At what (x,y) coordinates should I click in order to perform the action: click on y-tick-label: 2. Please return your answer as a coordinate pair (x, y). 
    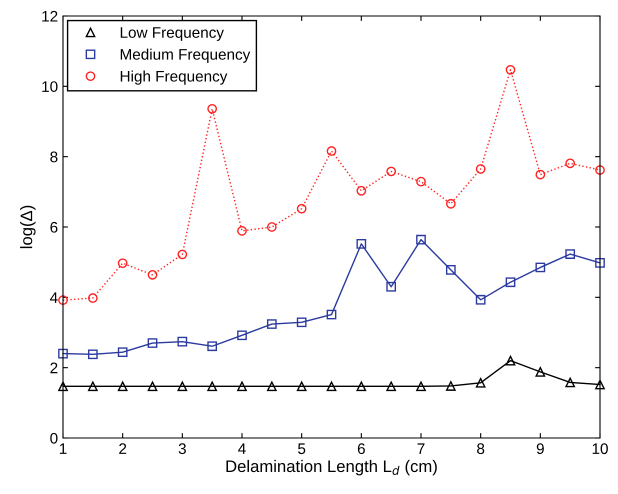
    Looking at the image, I should click on (54, 368).